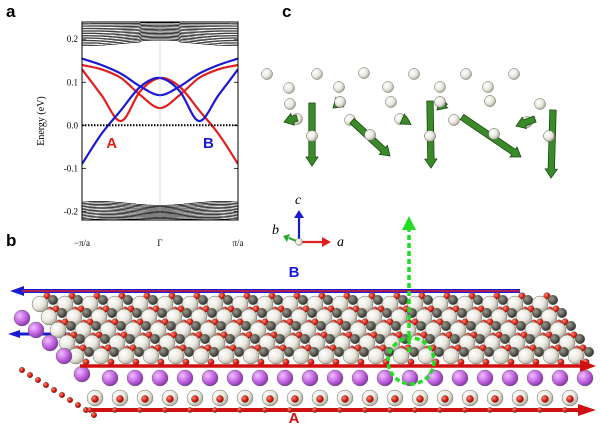 The height and width of the screenshot is (426, 601). Describe the element at coordinates (308, 221) in the screenshot. I see `axes-triad: c b a` at that location.